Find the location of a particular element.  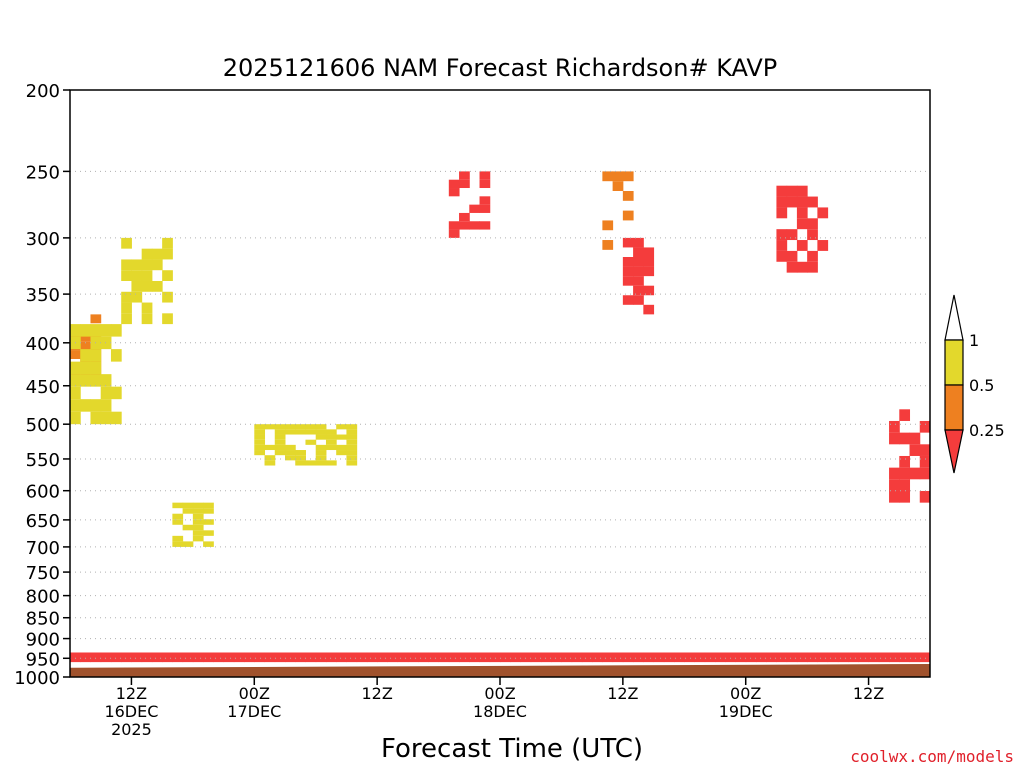

colorbar-label: 0.25 is located at coordinates (987, 430).